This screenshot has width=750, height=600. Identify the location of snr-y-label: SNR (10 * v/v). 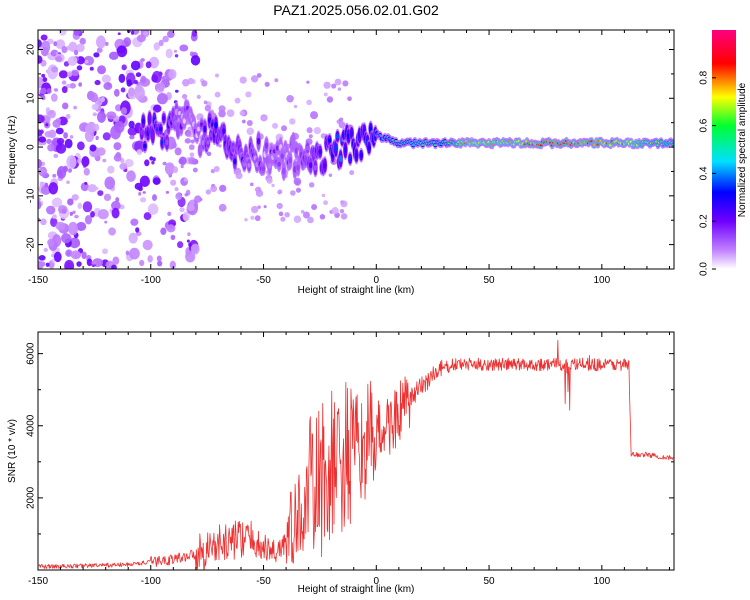
(12, 451).